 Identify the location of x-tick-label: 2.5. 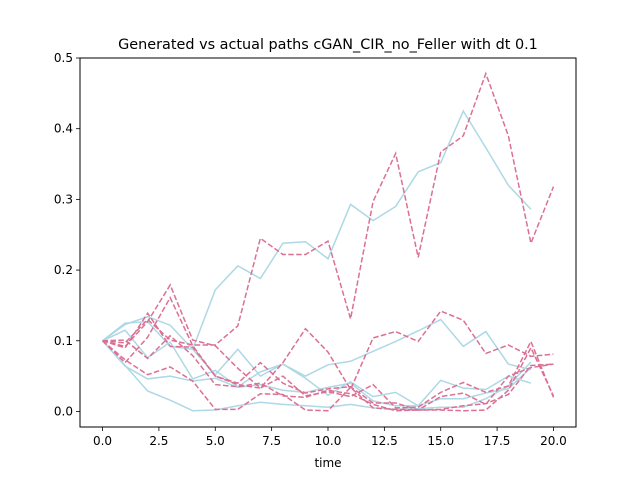
(158, 441).